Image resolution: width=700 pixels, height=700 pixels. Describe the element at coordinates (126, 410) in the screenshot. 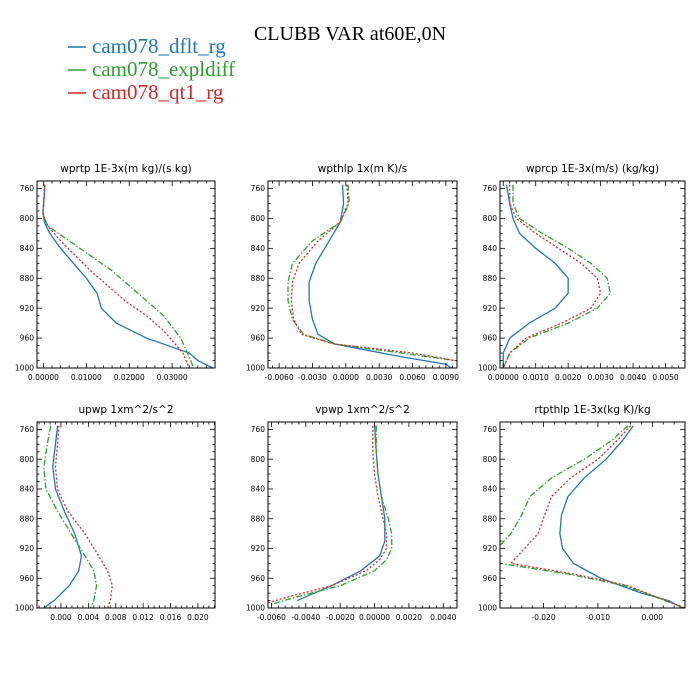

I see `panel-title: upwp 1xm^2/s^2` at that location.